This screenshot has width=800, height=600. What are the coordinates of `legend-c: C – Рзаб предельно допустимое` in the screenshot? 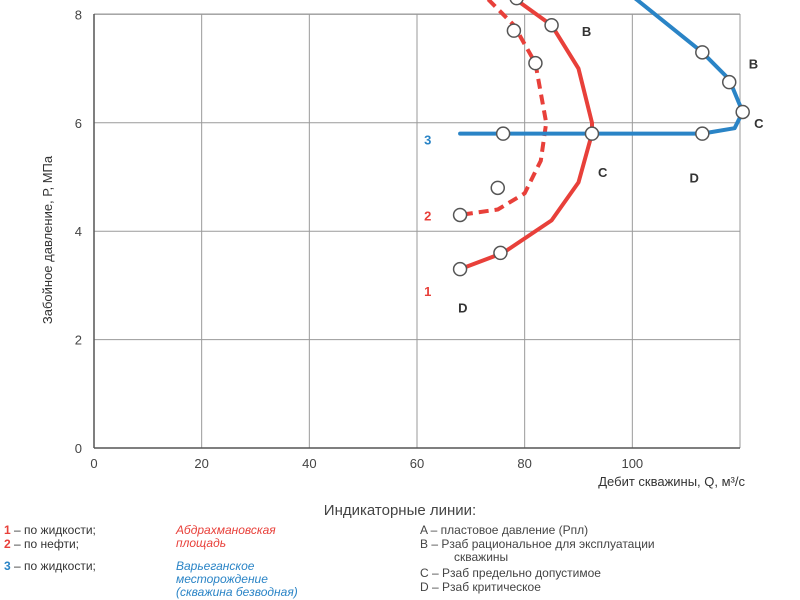 It's located at (510, 573).